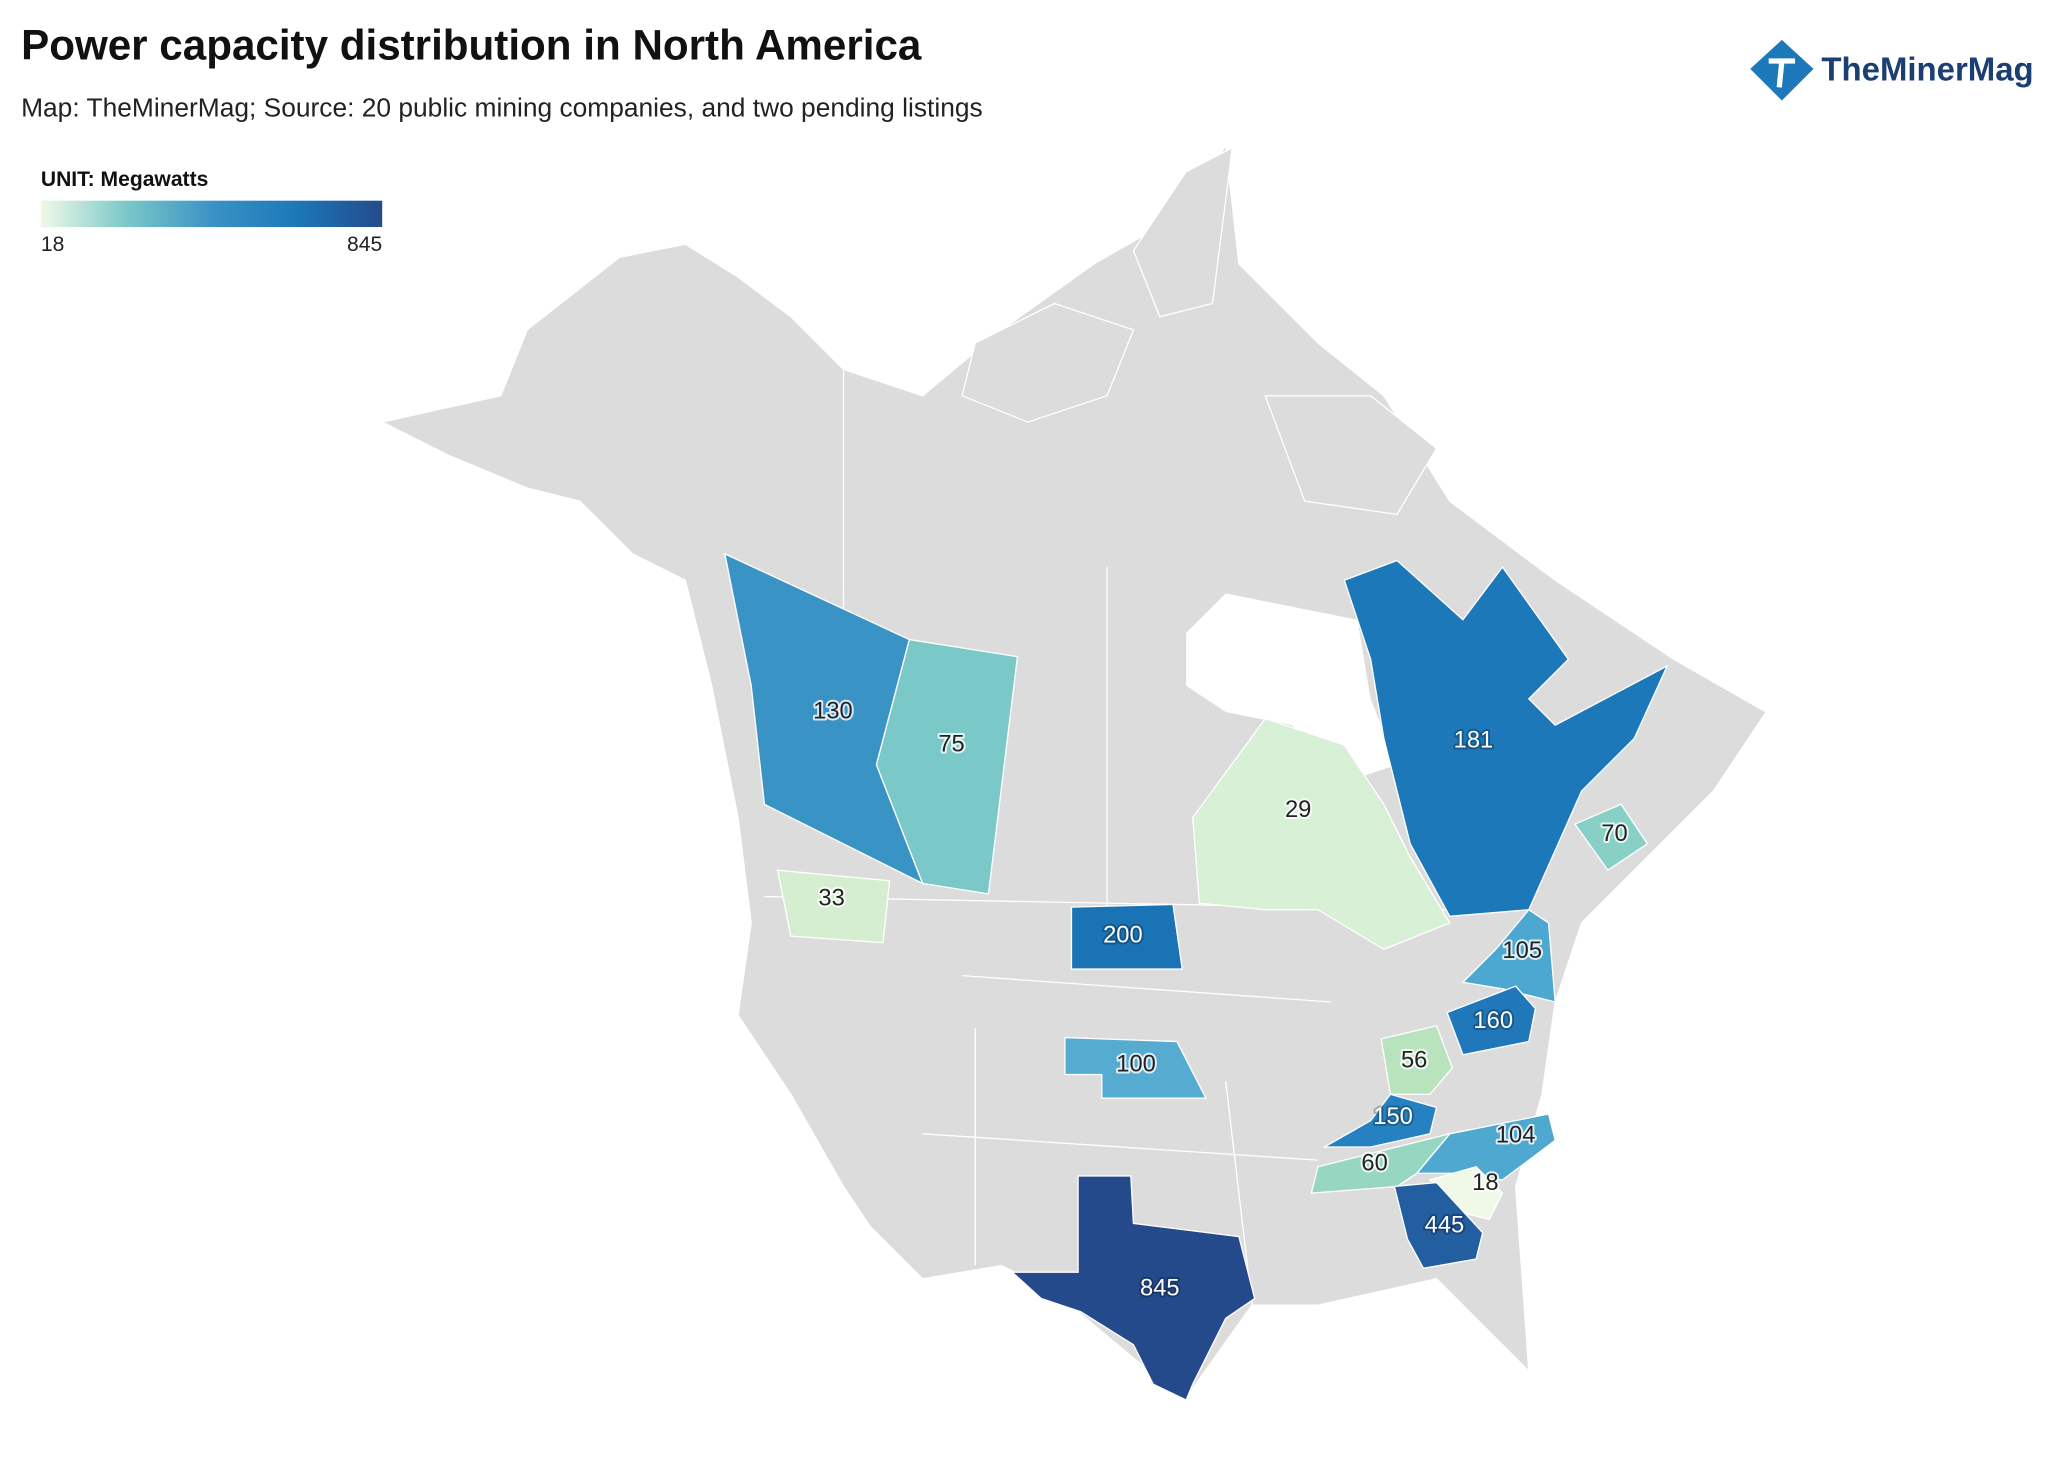 The width and height of the screenshot is (2056, 1461). I want to click on legend-min: 18, so click(52, 244).